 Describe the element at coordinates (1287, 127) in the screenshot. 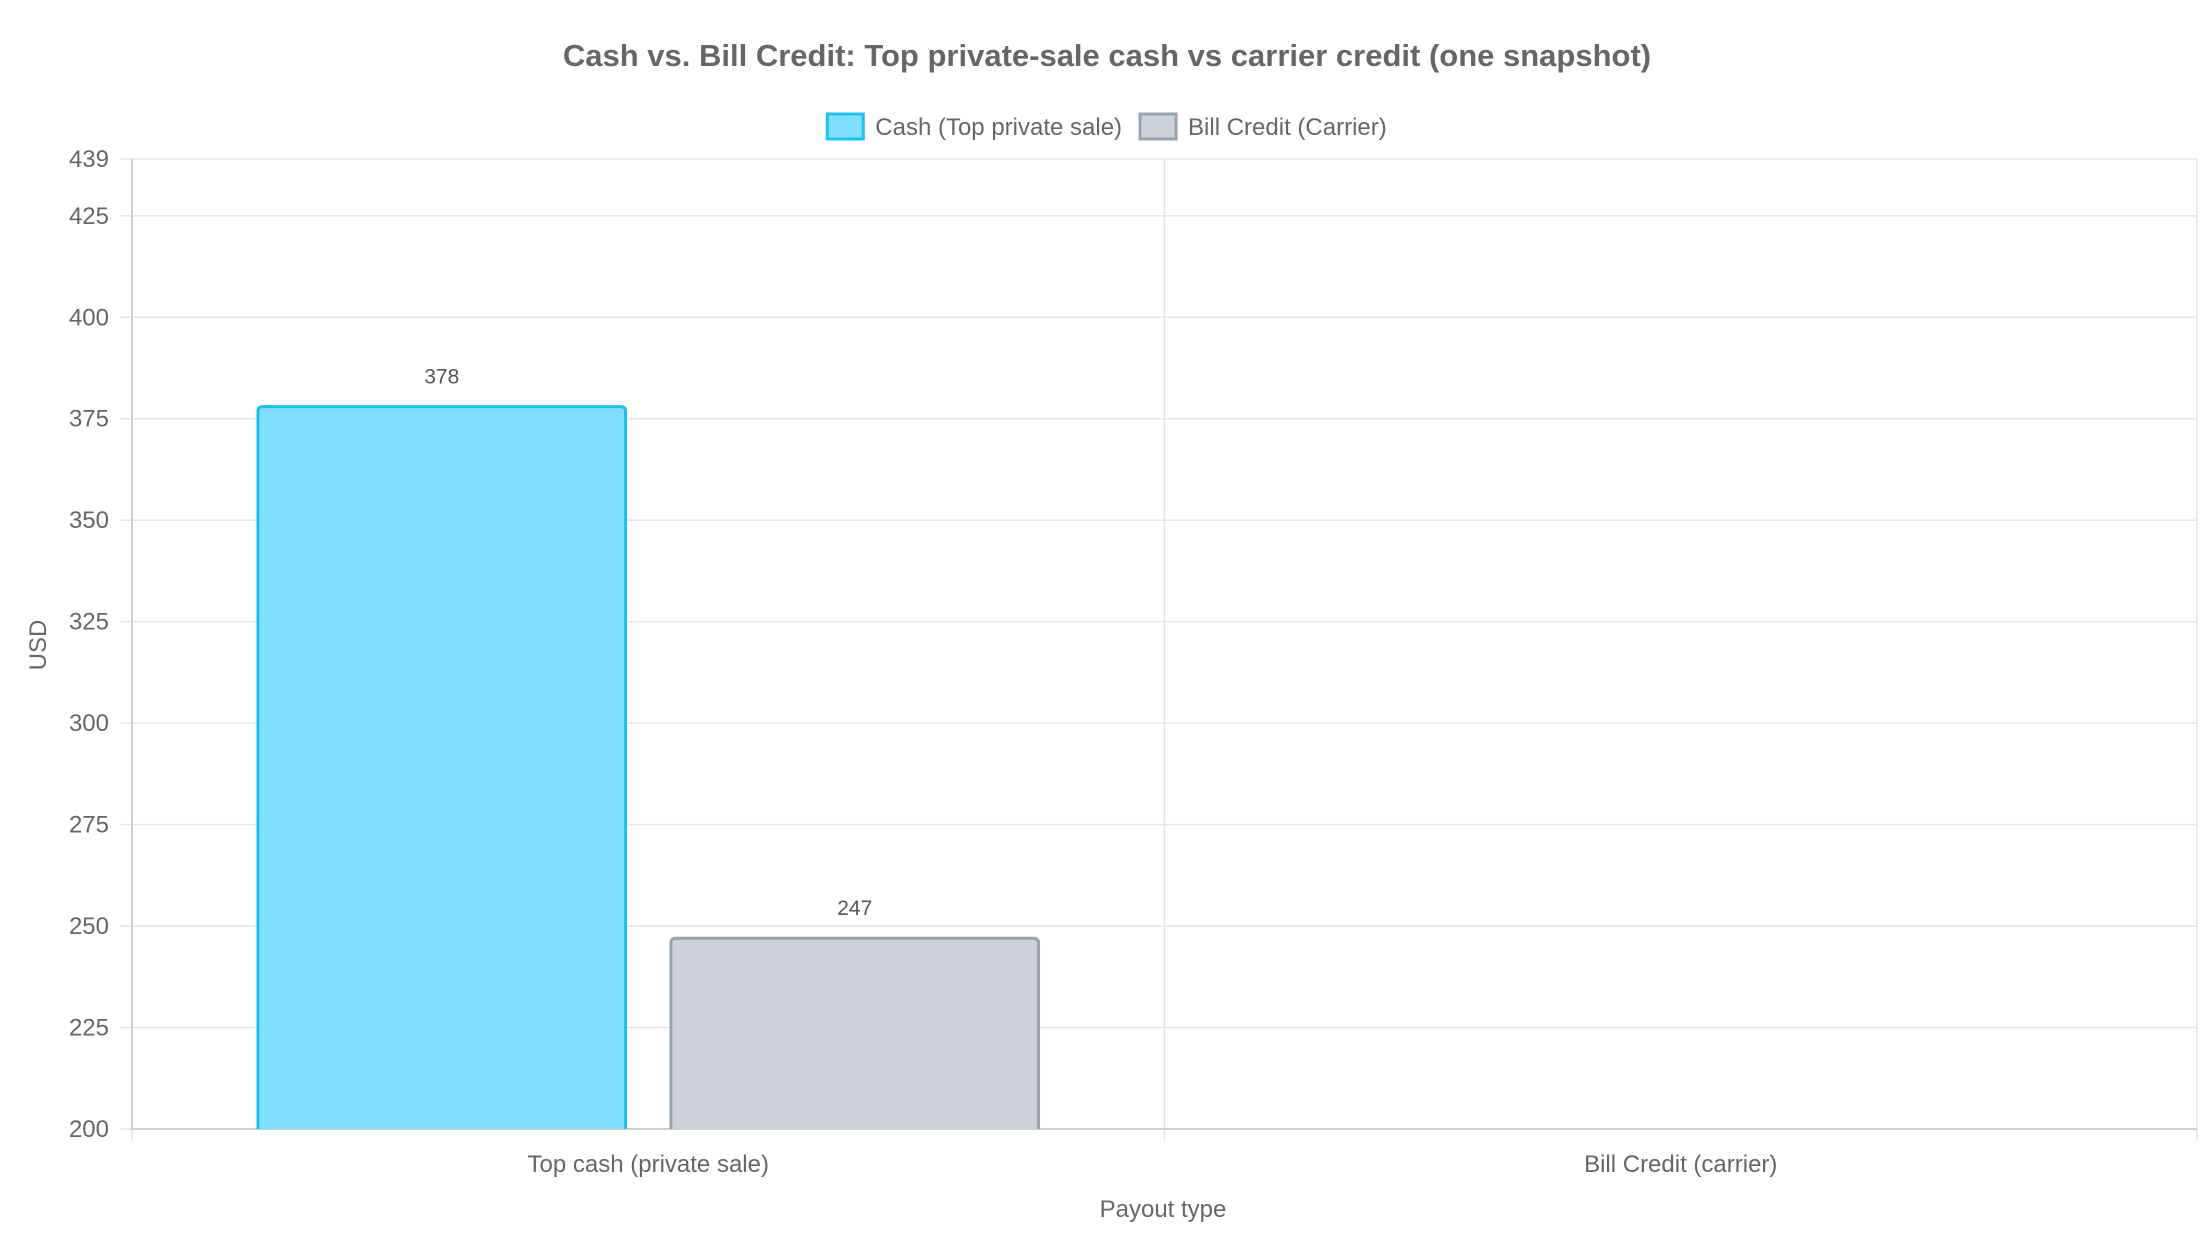

I see `legend-label: Bill Credit (Carrier)` at that location.